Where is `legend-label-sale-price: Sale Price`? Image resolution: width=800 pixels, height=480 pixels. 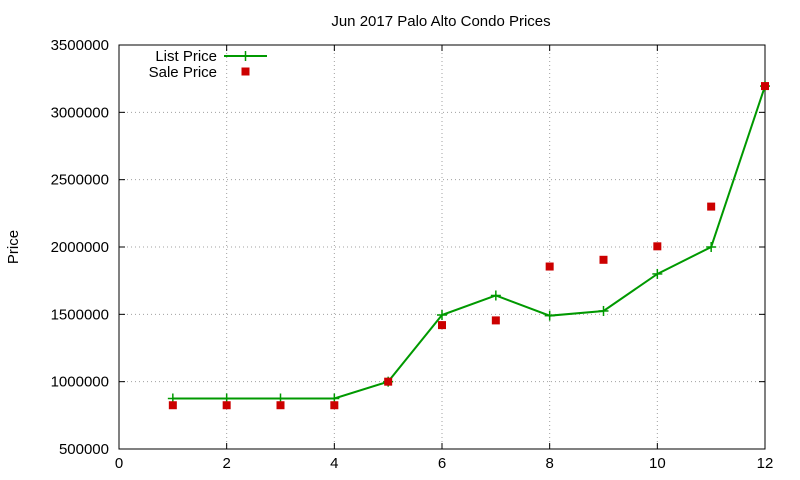
legend-label-sale-price: Sale Price is located at coordinates (183, 72).